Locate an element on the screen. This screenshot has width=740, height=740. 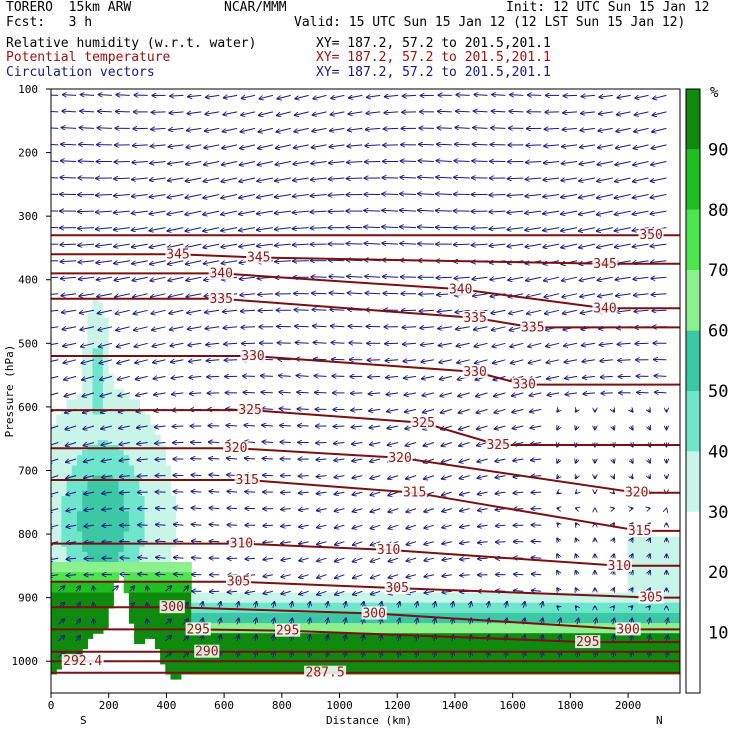
y-tick-label: 800 is located at coordinates (28, 534).